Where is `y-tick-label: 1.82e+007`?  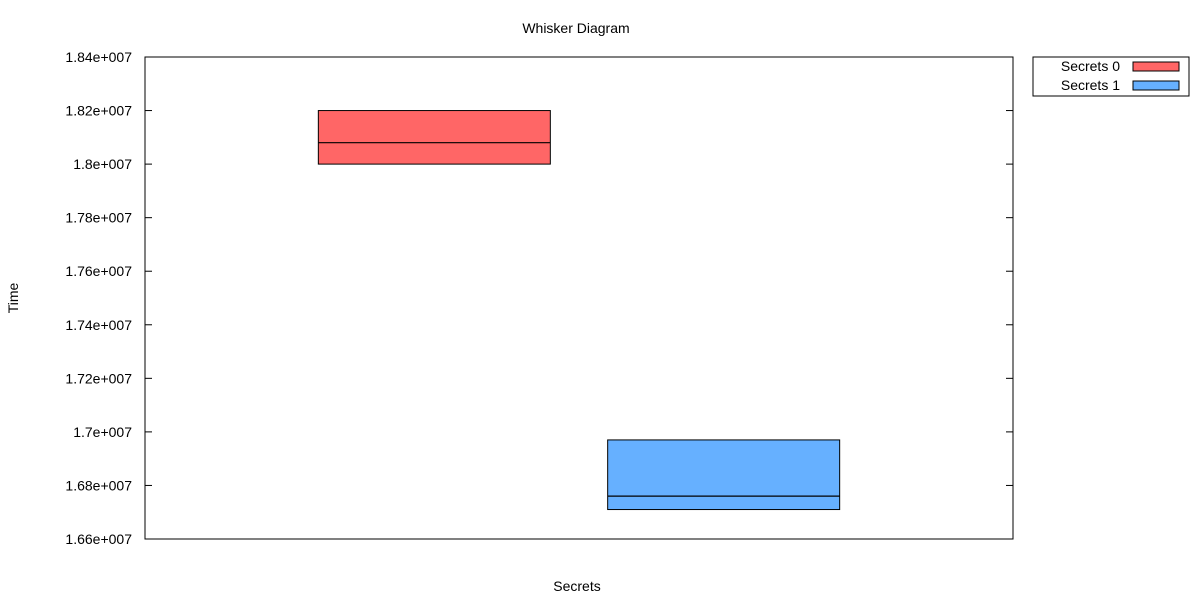
y-tick-label: 1.82e+007 is located at coordinates (98, 111).